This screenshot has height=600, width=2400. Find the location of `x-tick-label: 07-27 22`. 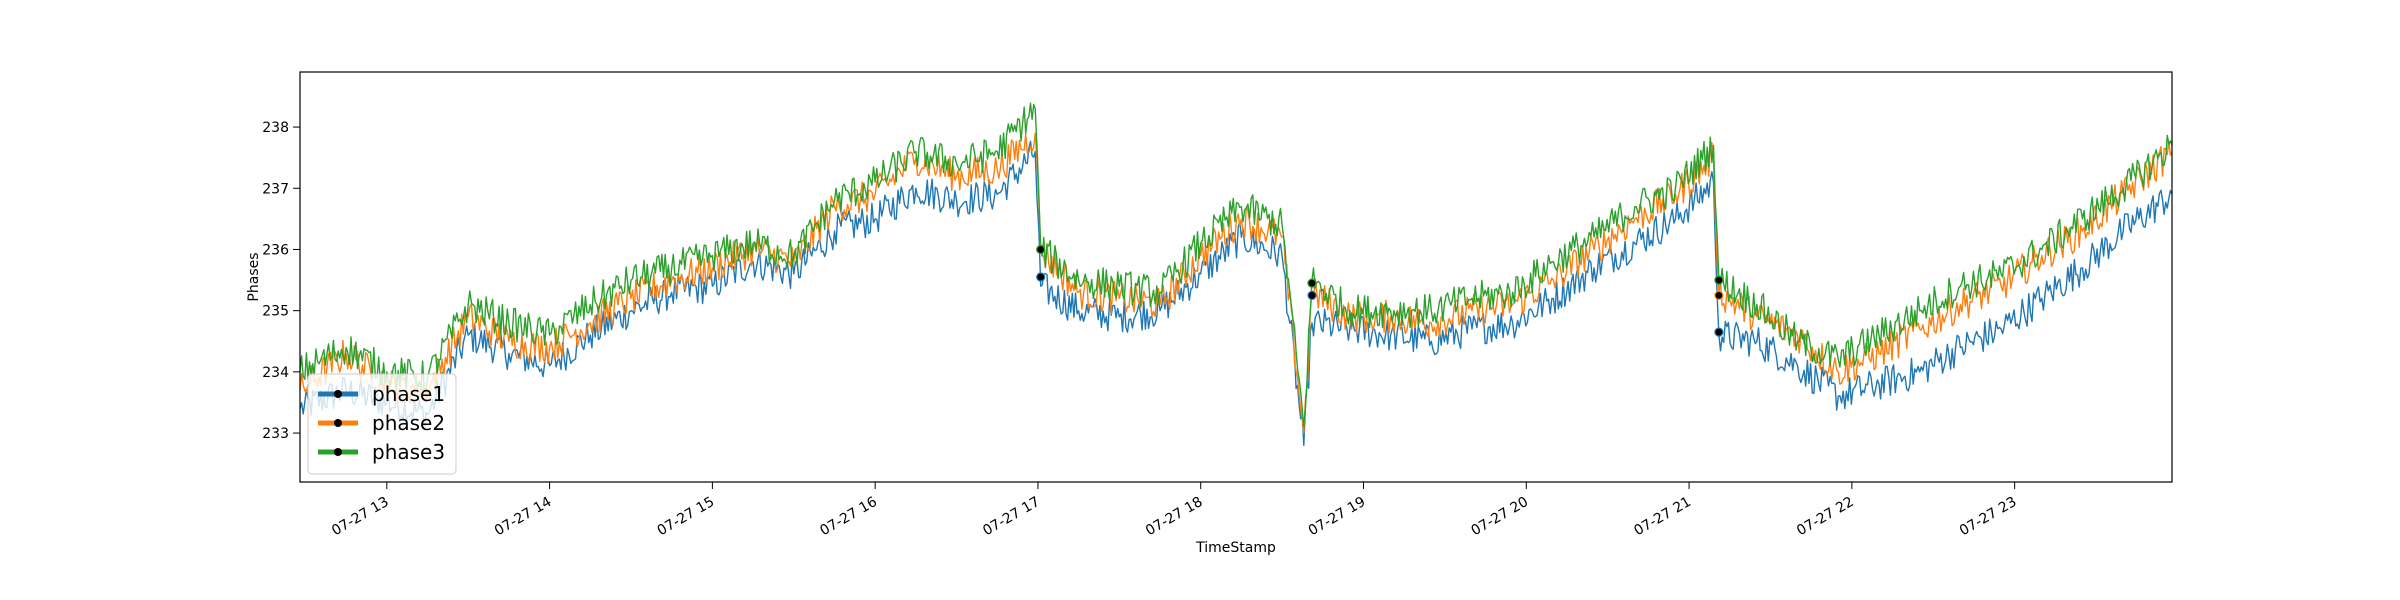

x-tick-label: 07-27 22 is located at coordinates (1825, 516).